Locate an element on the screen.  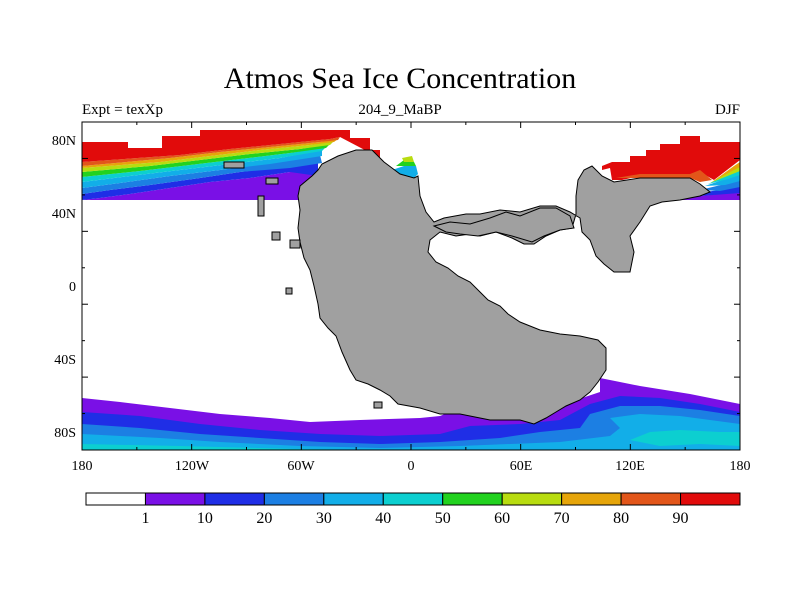
lat-tick-label-80s: 80S is located at coordinates (65, 433).